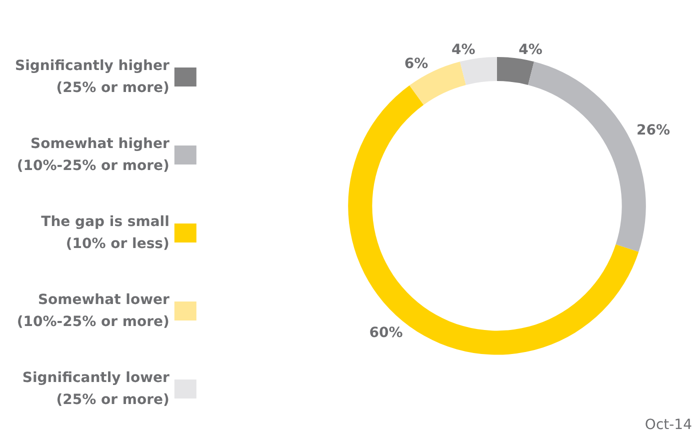 This screenshot has width=700, height=438. I want to click on legend-label: Significantly higher (25% or more), so click(92, 77).